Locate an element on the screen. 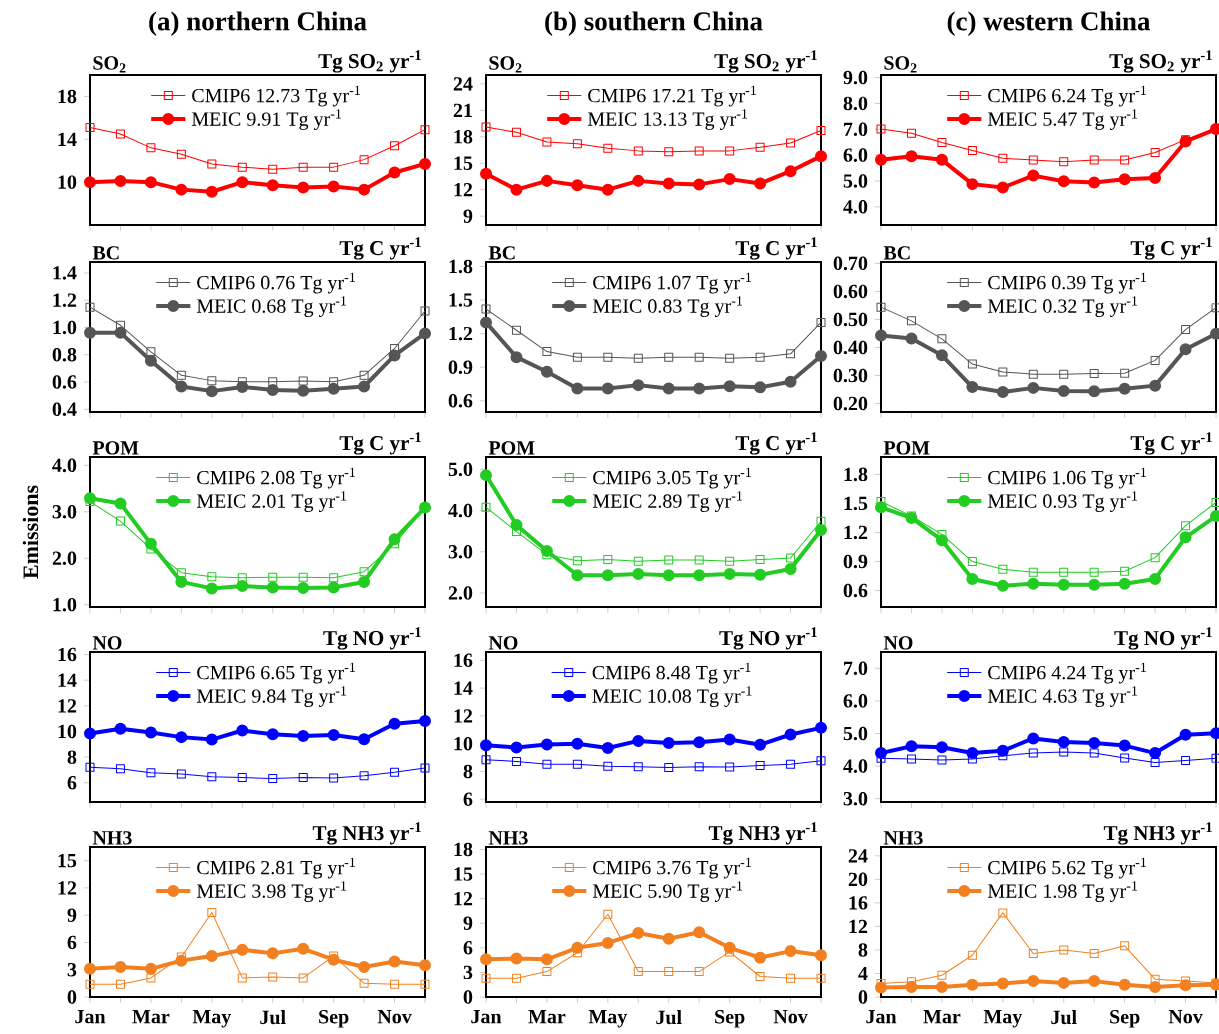 The image size is (1219, 1034). y-tick-label: 1.4 is located at coordinates (65, 273).